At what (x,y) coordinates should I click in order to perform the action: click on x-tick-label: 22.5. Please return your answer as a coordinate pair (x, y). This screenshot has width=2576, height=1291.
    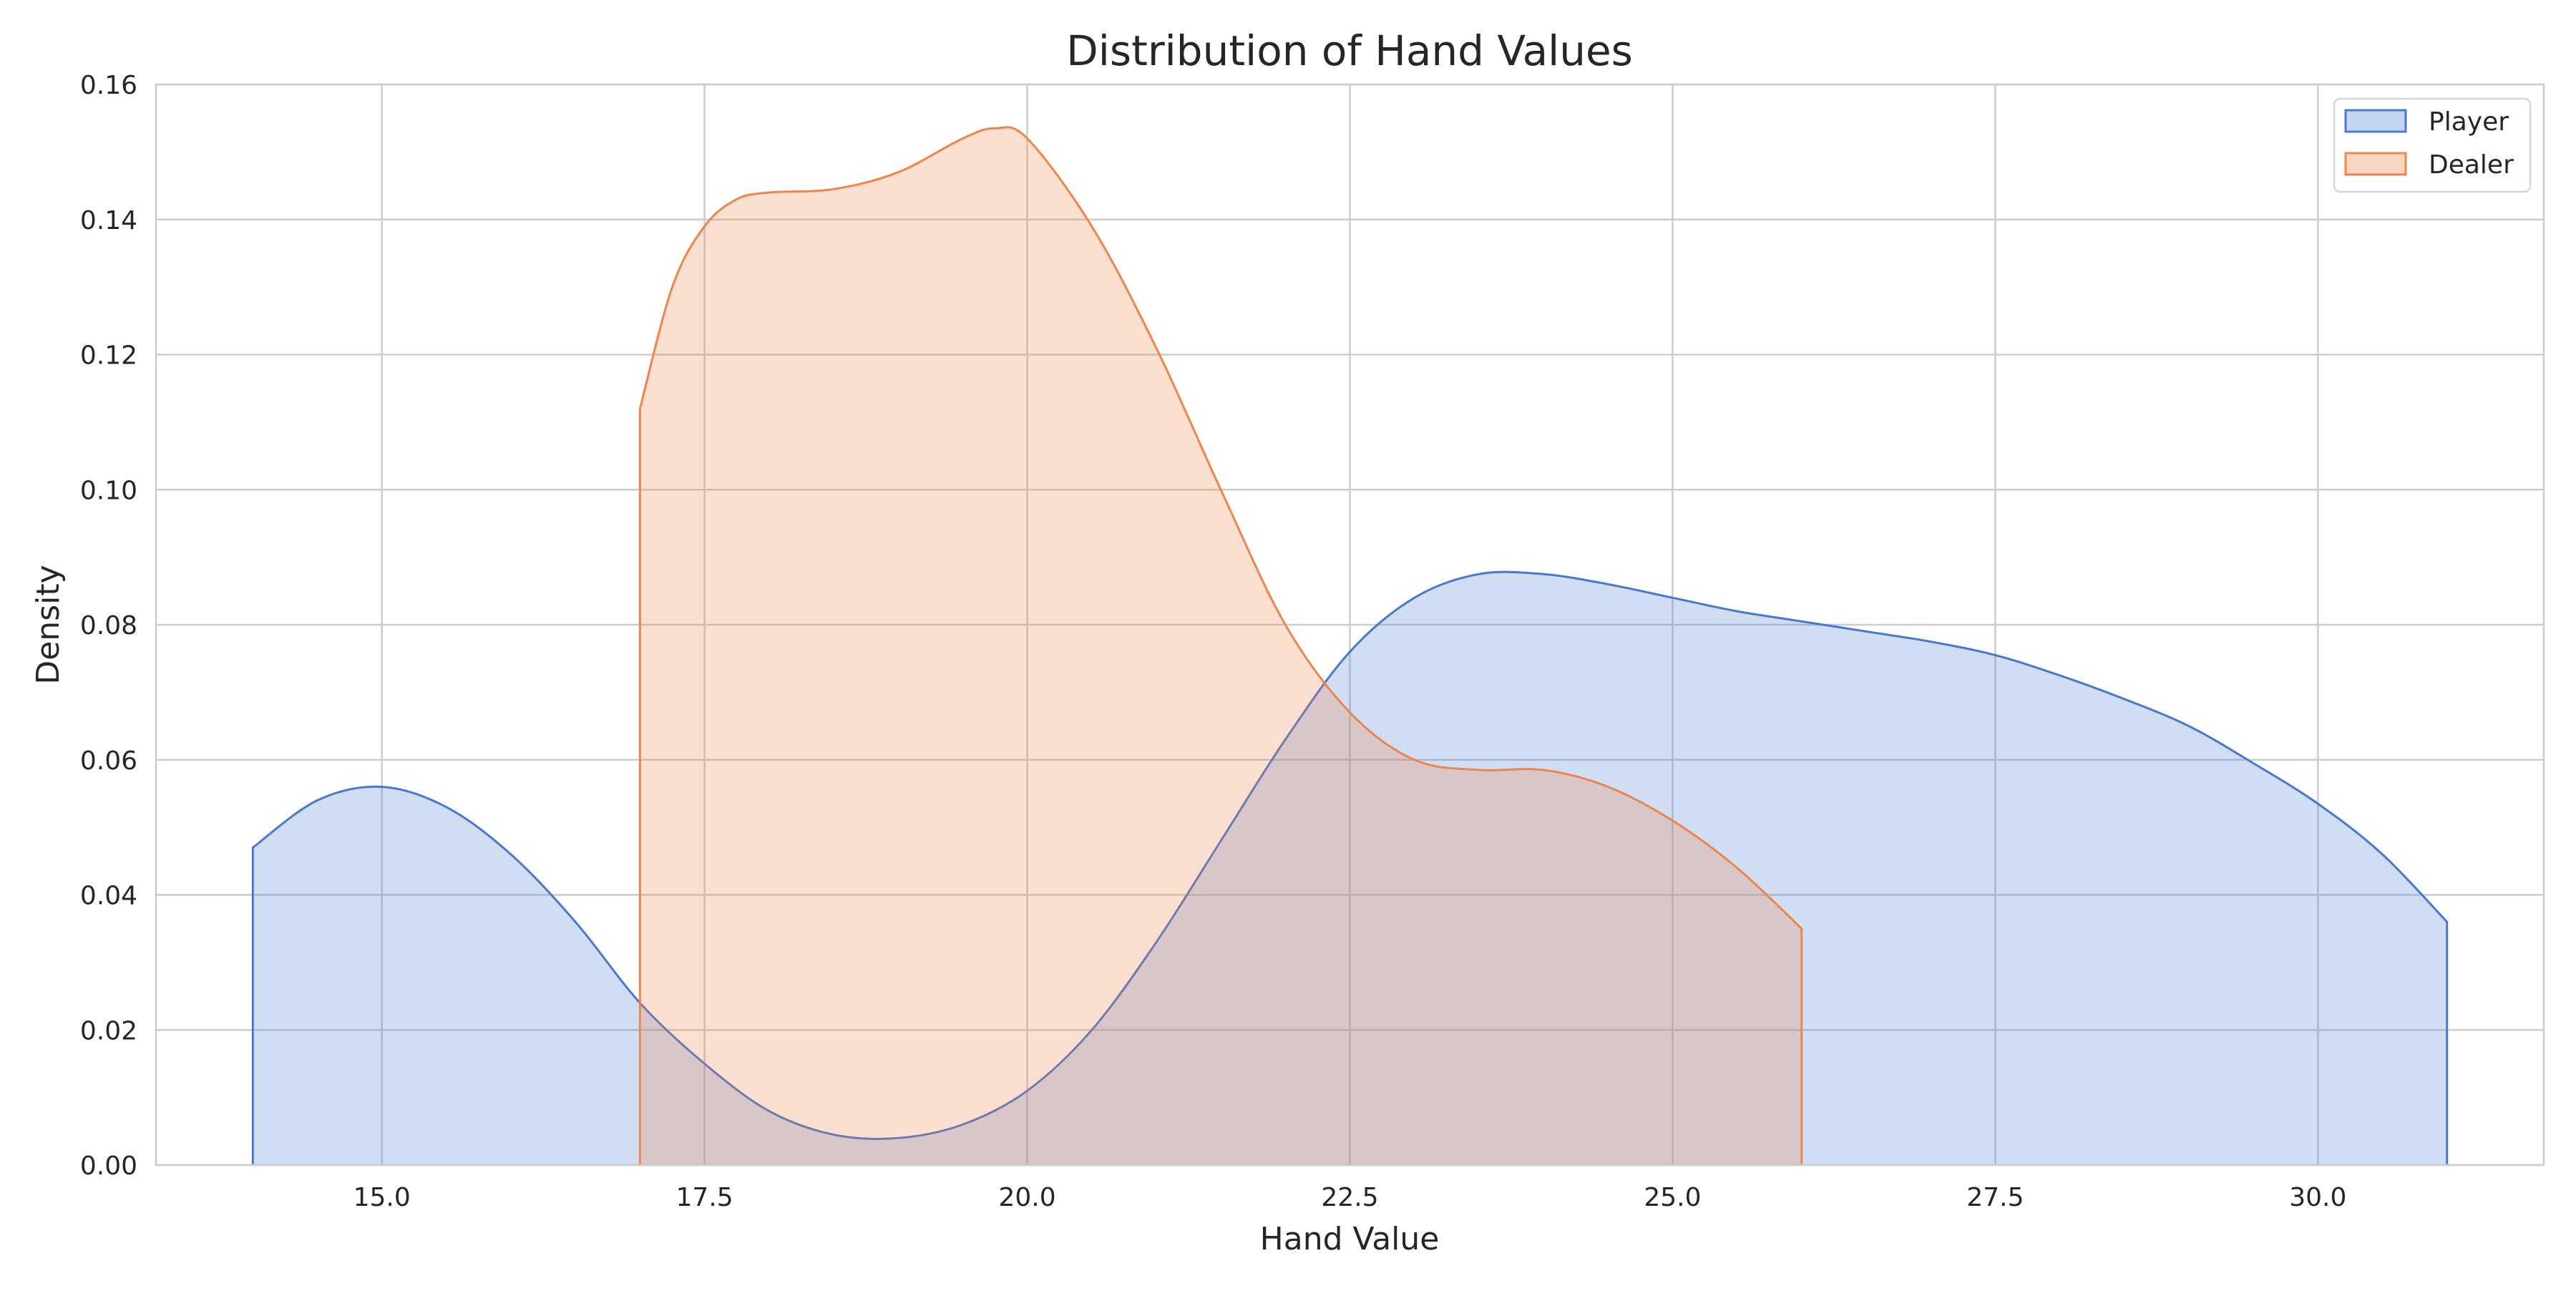
    Looking at the image, I should click on (1349, 1197).